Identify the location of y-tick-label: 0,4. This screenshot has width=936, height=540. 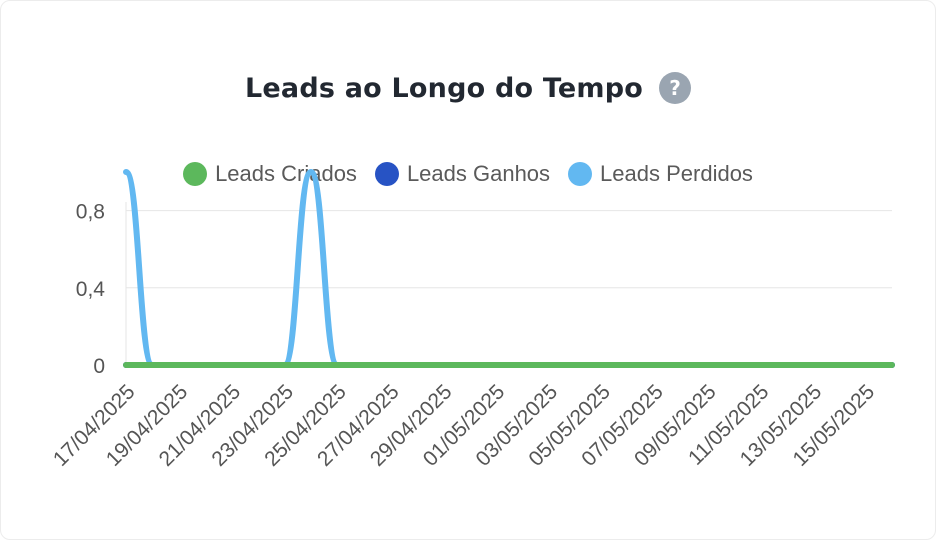
(91, 289).